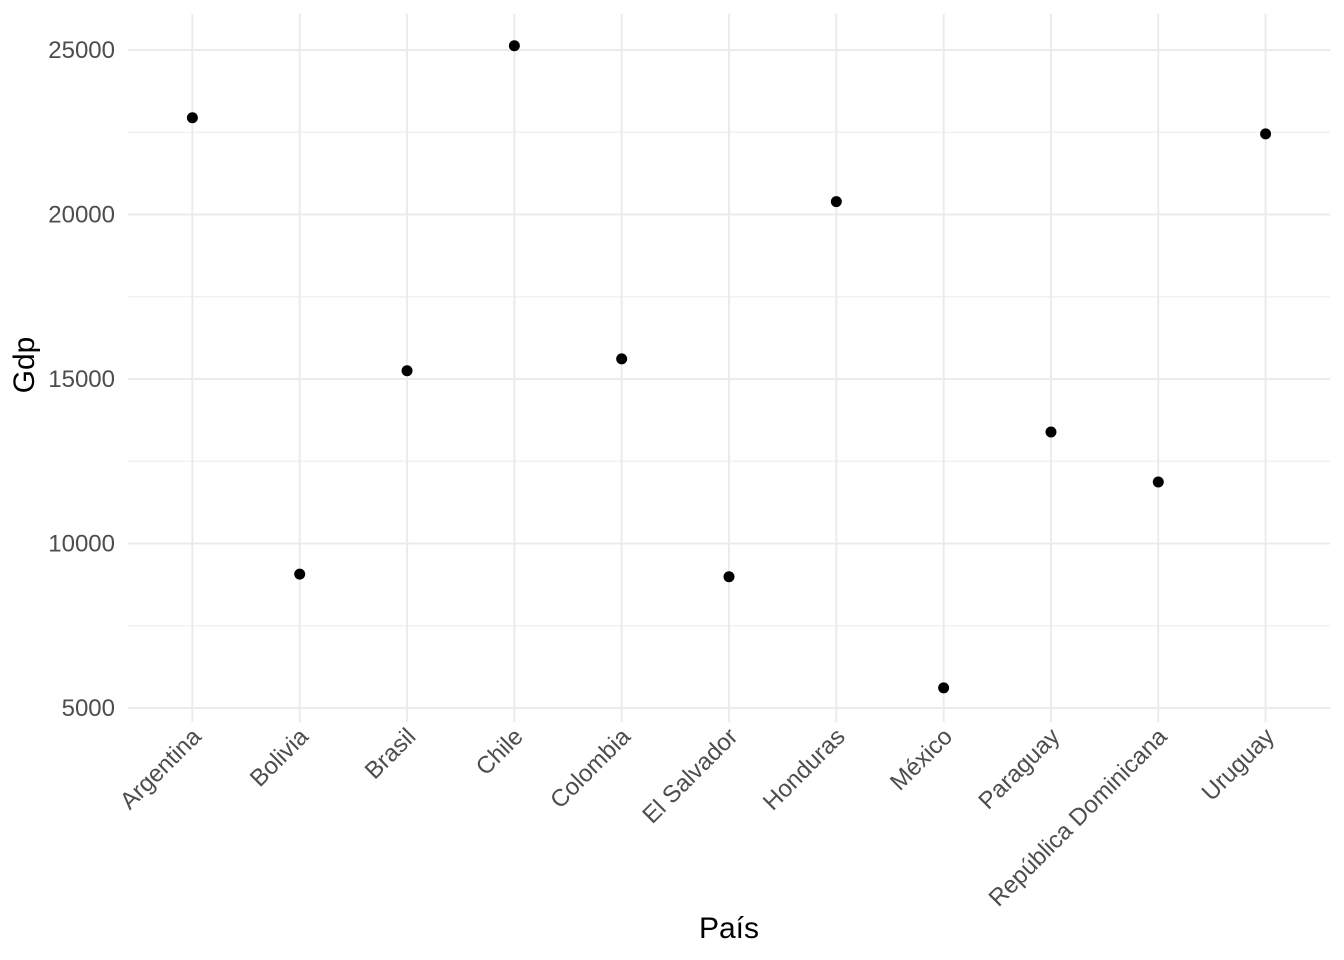  I want to click on x-tick-label: Honduras, so click(804, 769).